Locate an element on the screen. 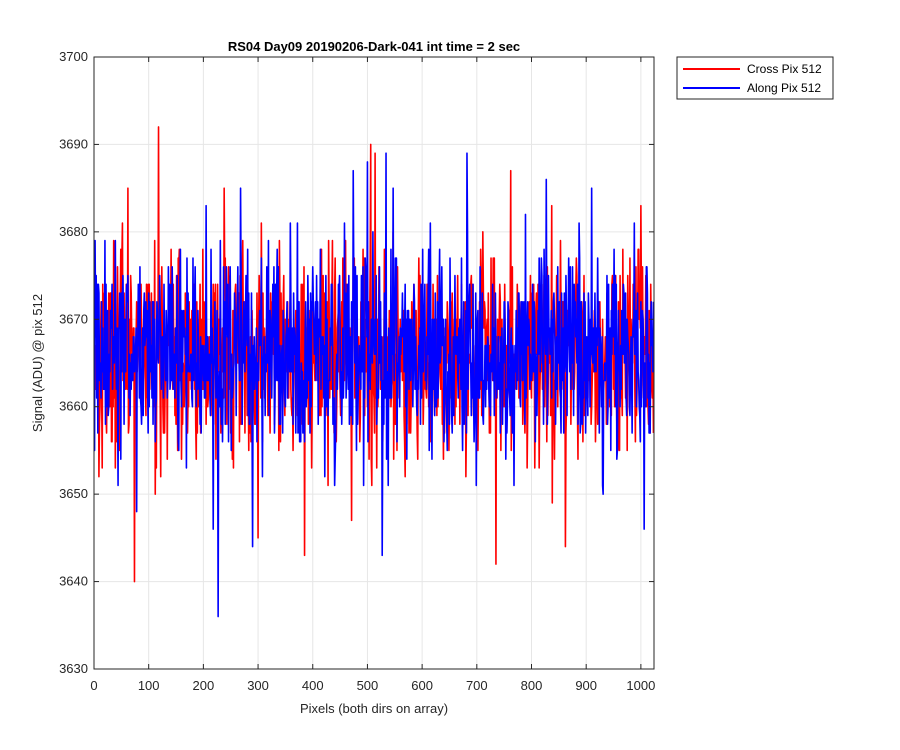 This screenshot has height=750, width=900. y-axis-label: Signal (ADU) @ pix 512 is located at coordinates (37, 363).